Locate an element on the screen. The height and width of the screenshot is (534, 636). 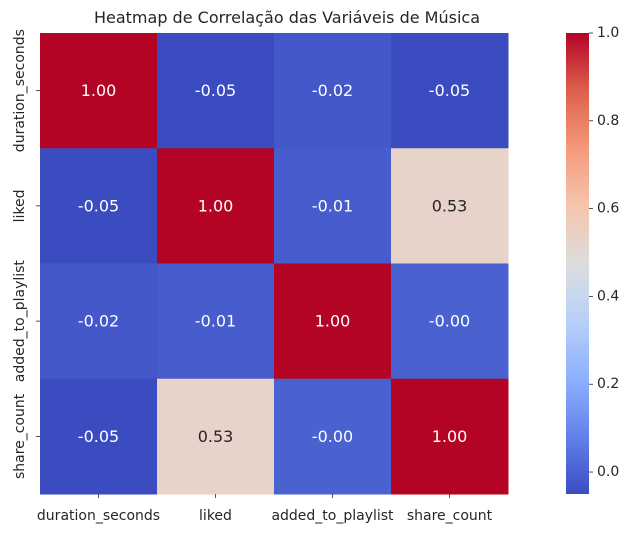
colorbar-tick-label: 0.2 is located at coordinates (608, 384).